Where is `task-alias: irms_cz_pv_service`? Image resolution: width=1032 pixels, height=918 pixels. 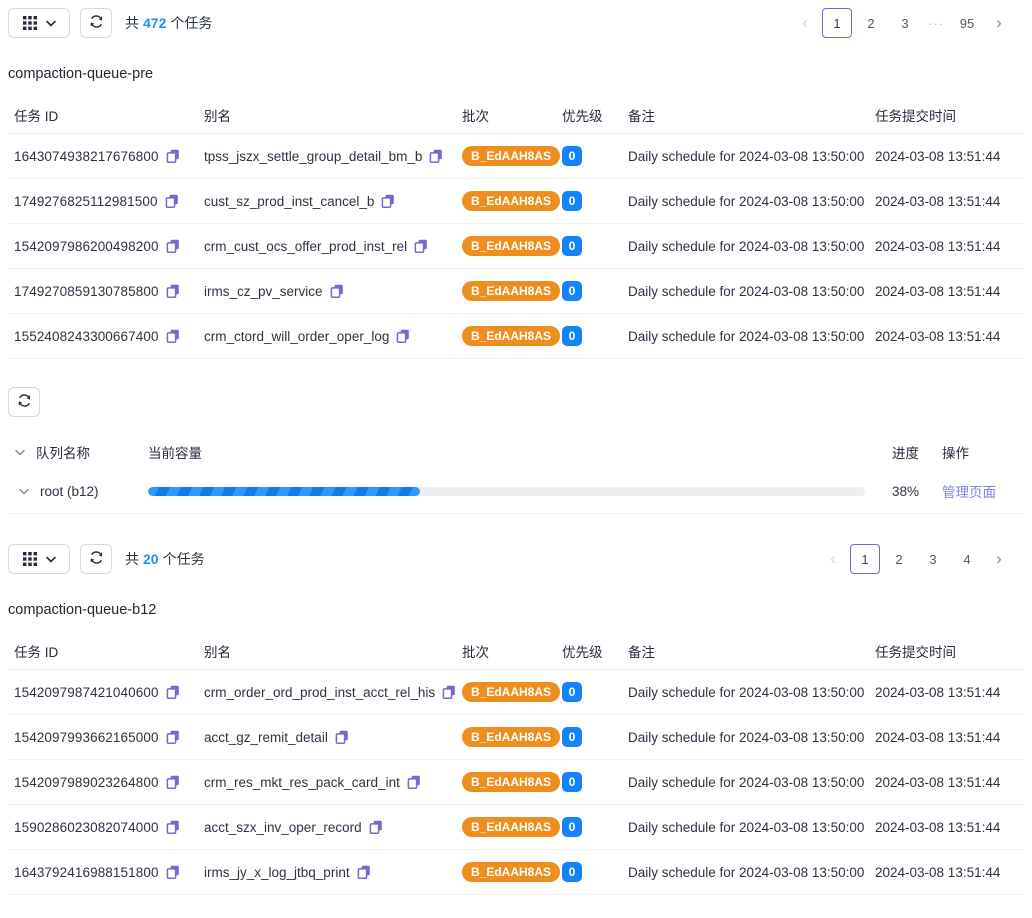 task-alias: irms_cz_pv_service is located at coordinates (263, 291).